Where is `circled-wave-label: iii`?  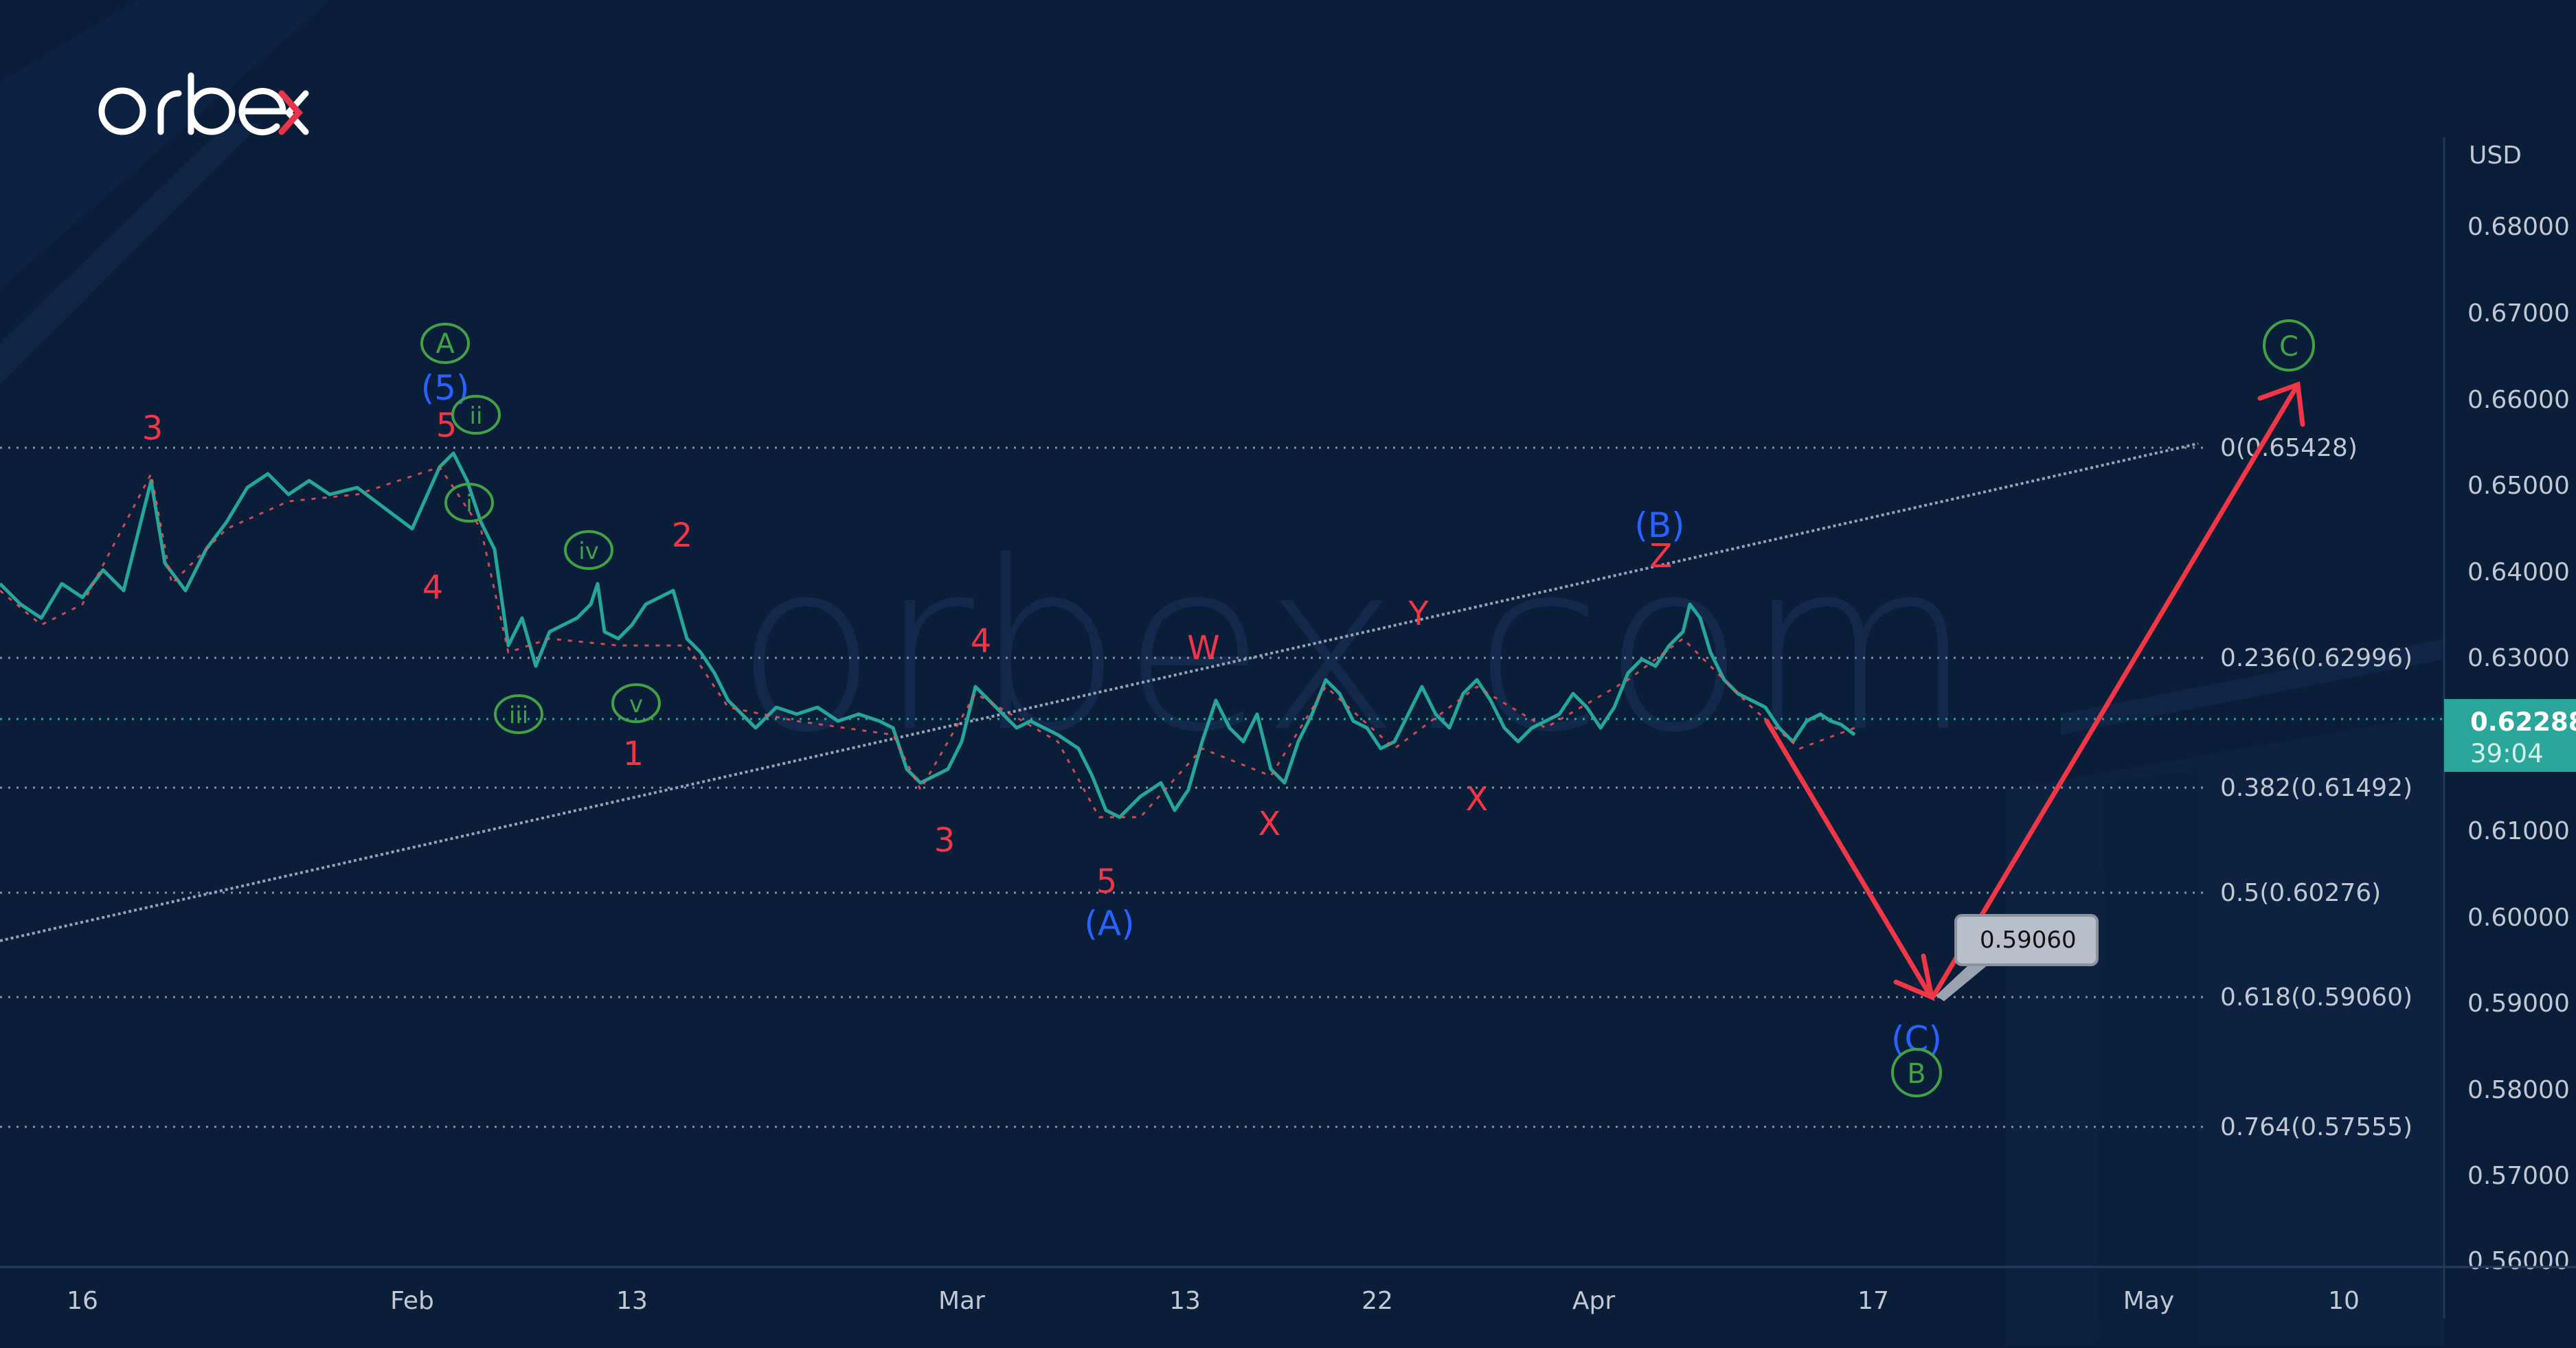 circled-wave-label: iii is located at coordinates (518, 715).